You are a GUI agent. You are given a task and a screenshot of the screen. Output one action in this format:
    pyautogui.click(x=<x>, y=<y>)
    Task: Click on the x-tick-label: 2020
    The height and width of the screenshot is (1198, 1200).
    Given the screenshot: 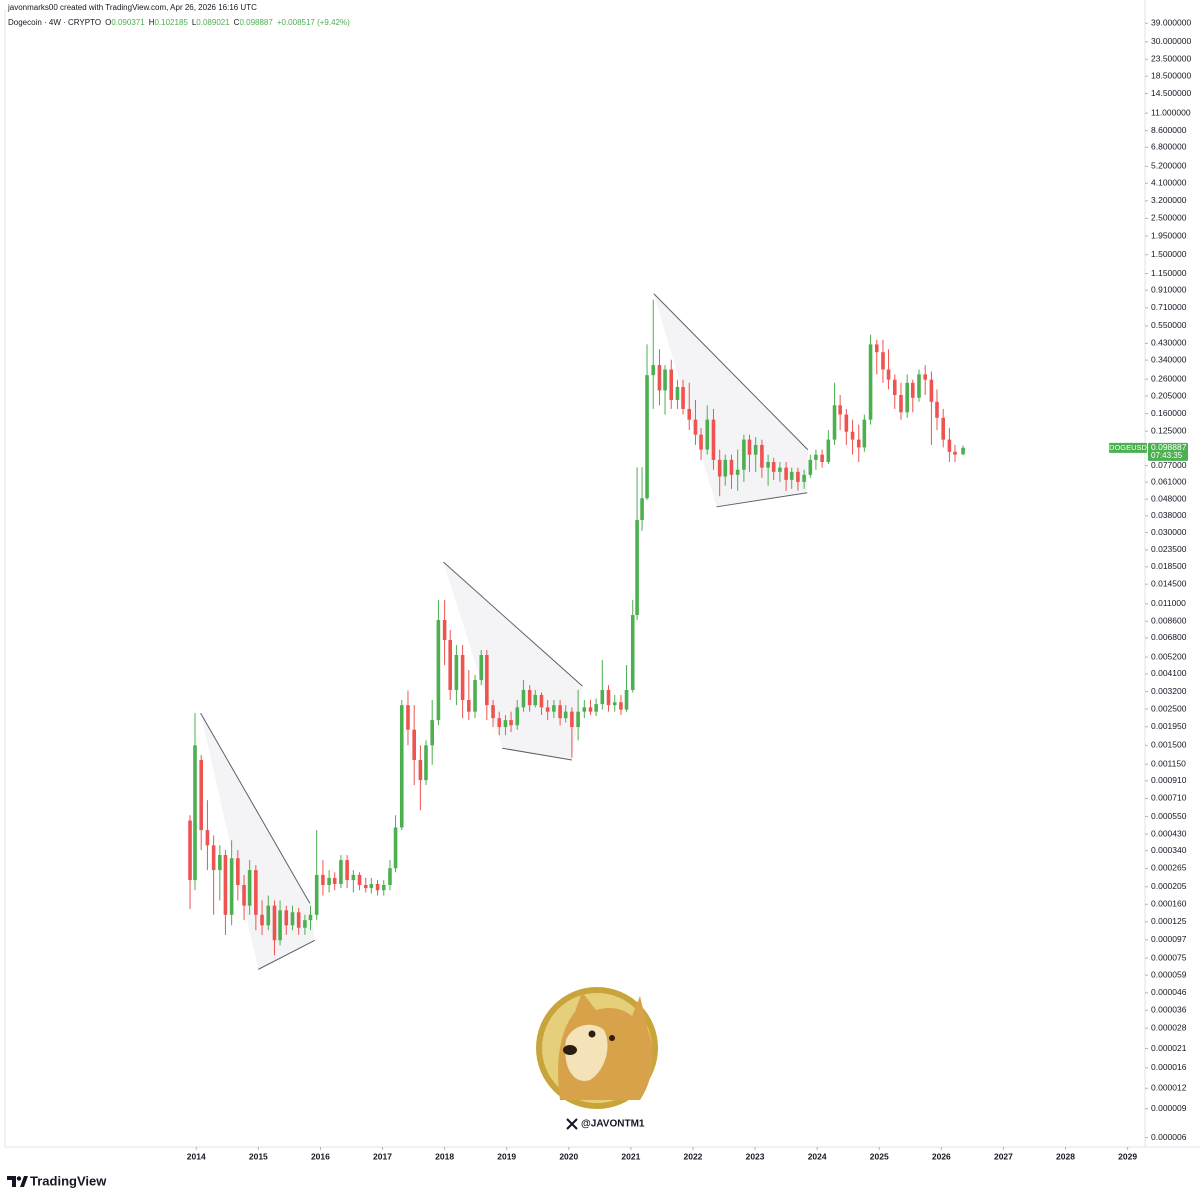 What is the action you would take?
    pyautogui.click(x=568, y=1156)
    